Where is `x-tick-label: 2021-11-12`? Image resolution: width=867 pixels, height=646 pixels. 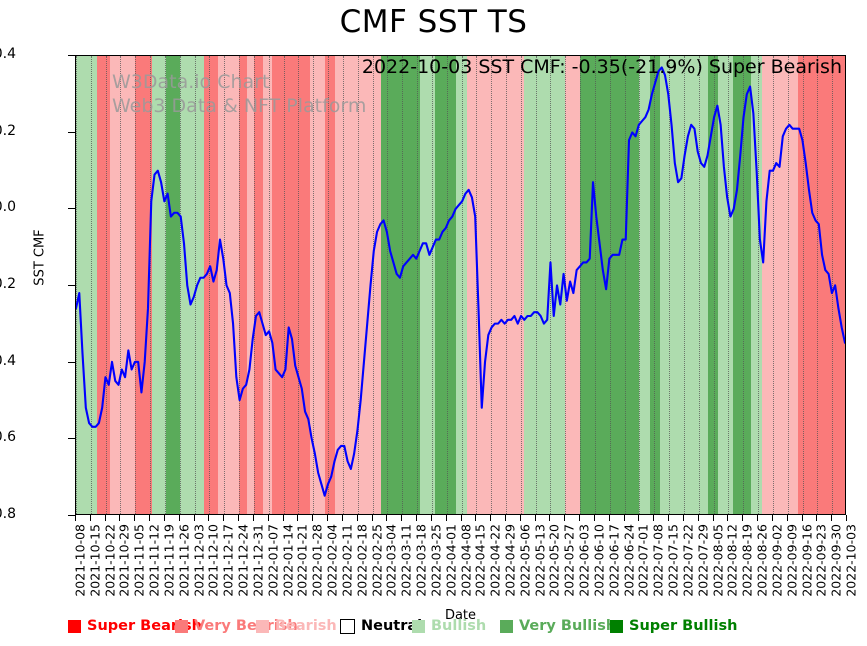
x-tick-label: 2021-11-12 is located at coordinates (154, 560).